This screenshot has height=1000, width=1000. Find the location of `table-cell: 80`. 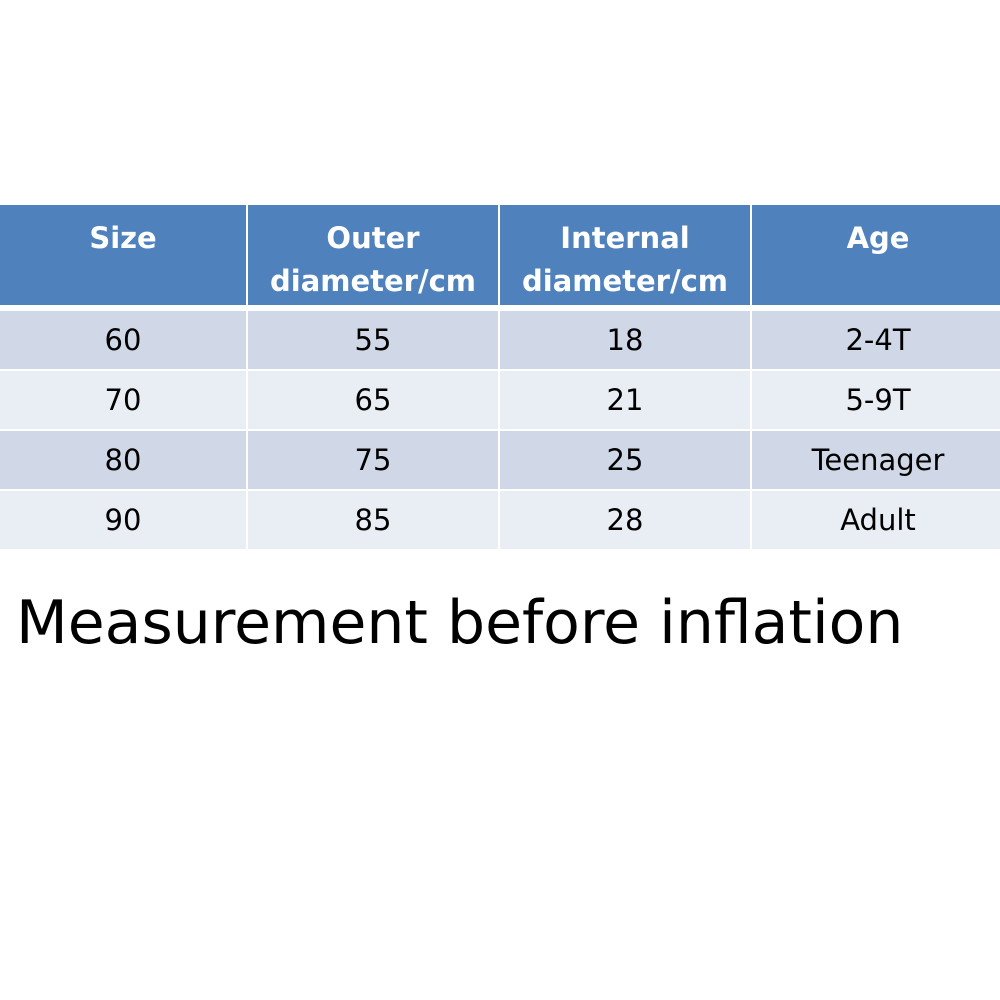

table-cell: 80 is located at coordinates (123, 460).